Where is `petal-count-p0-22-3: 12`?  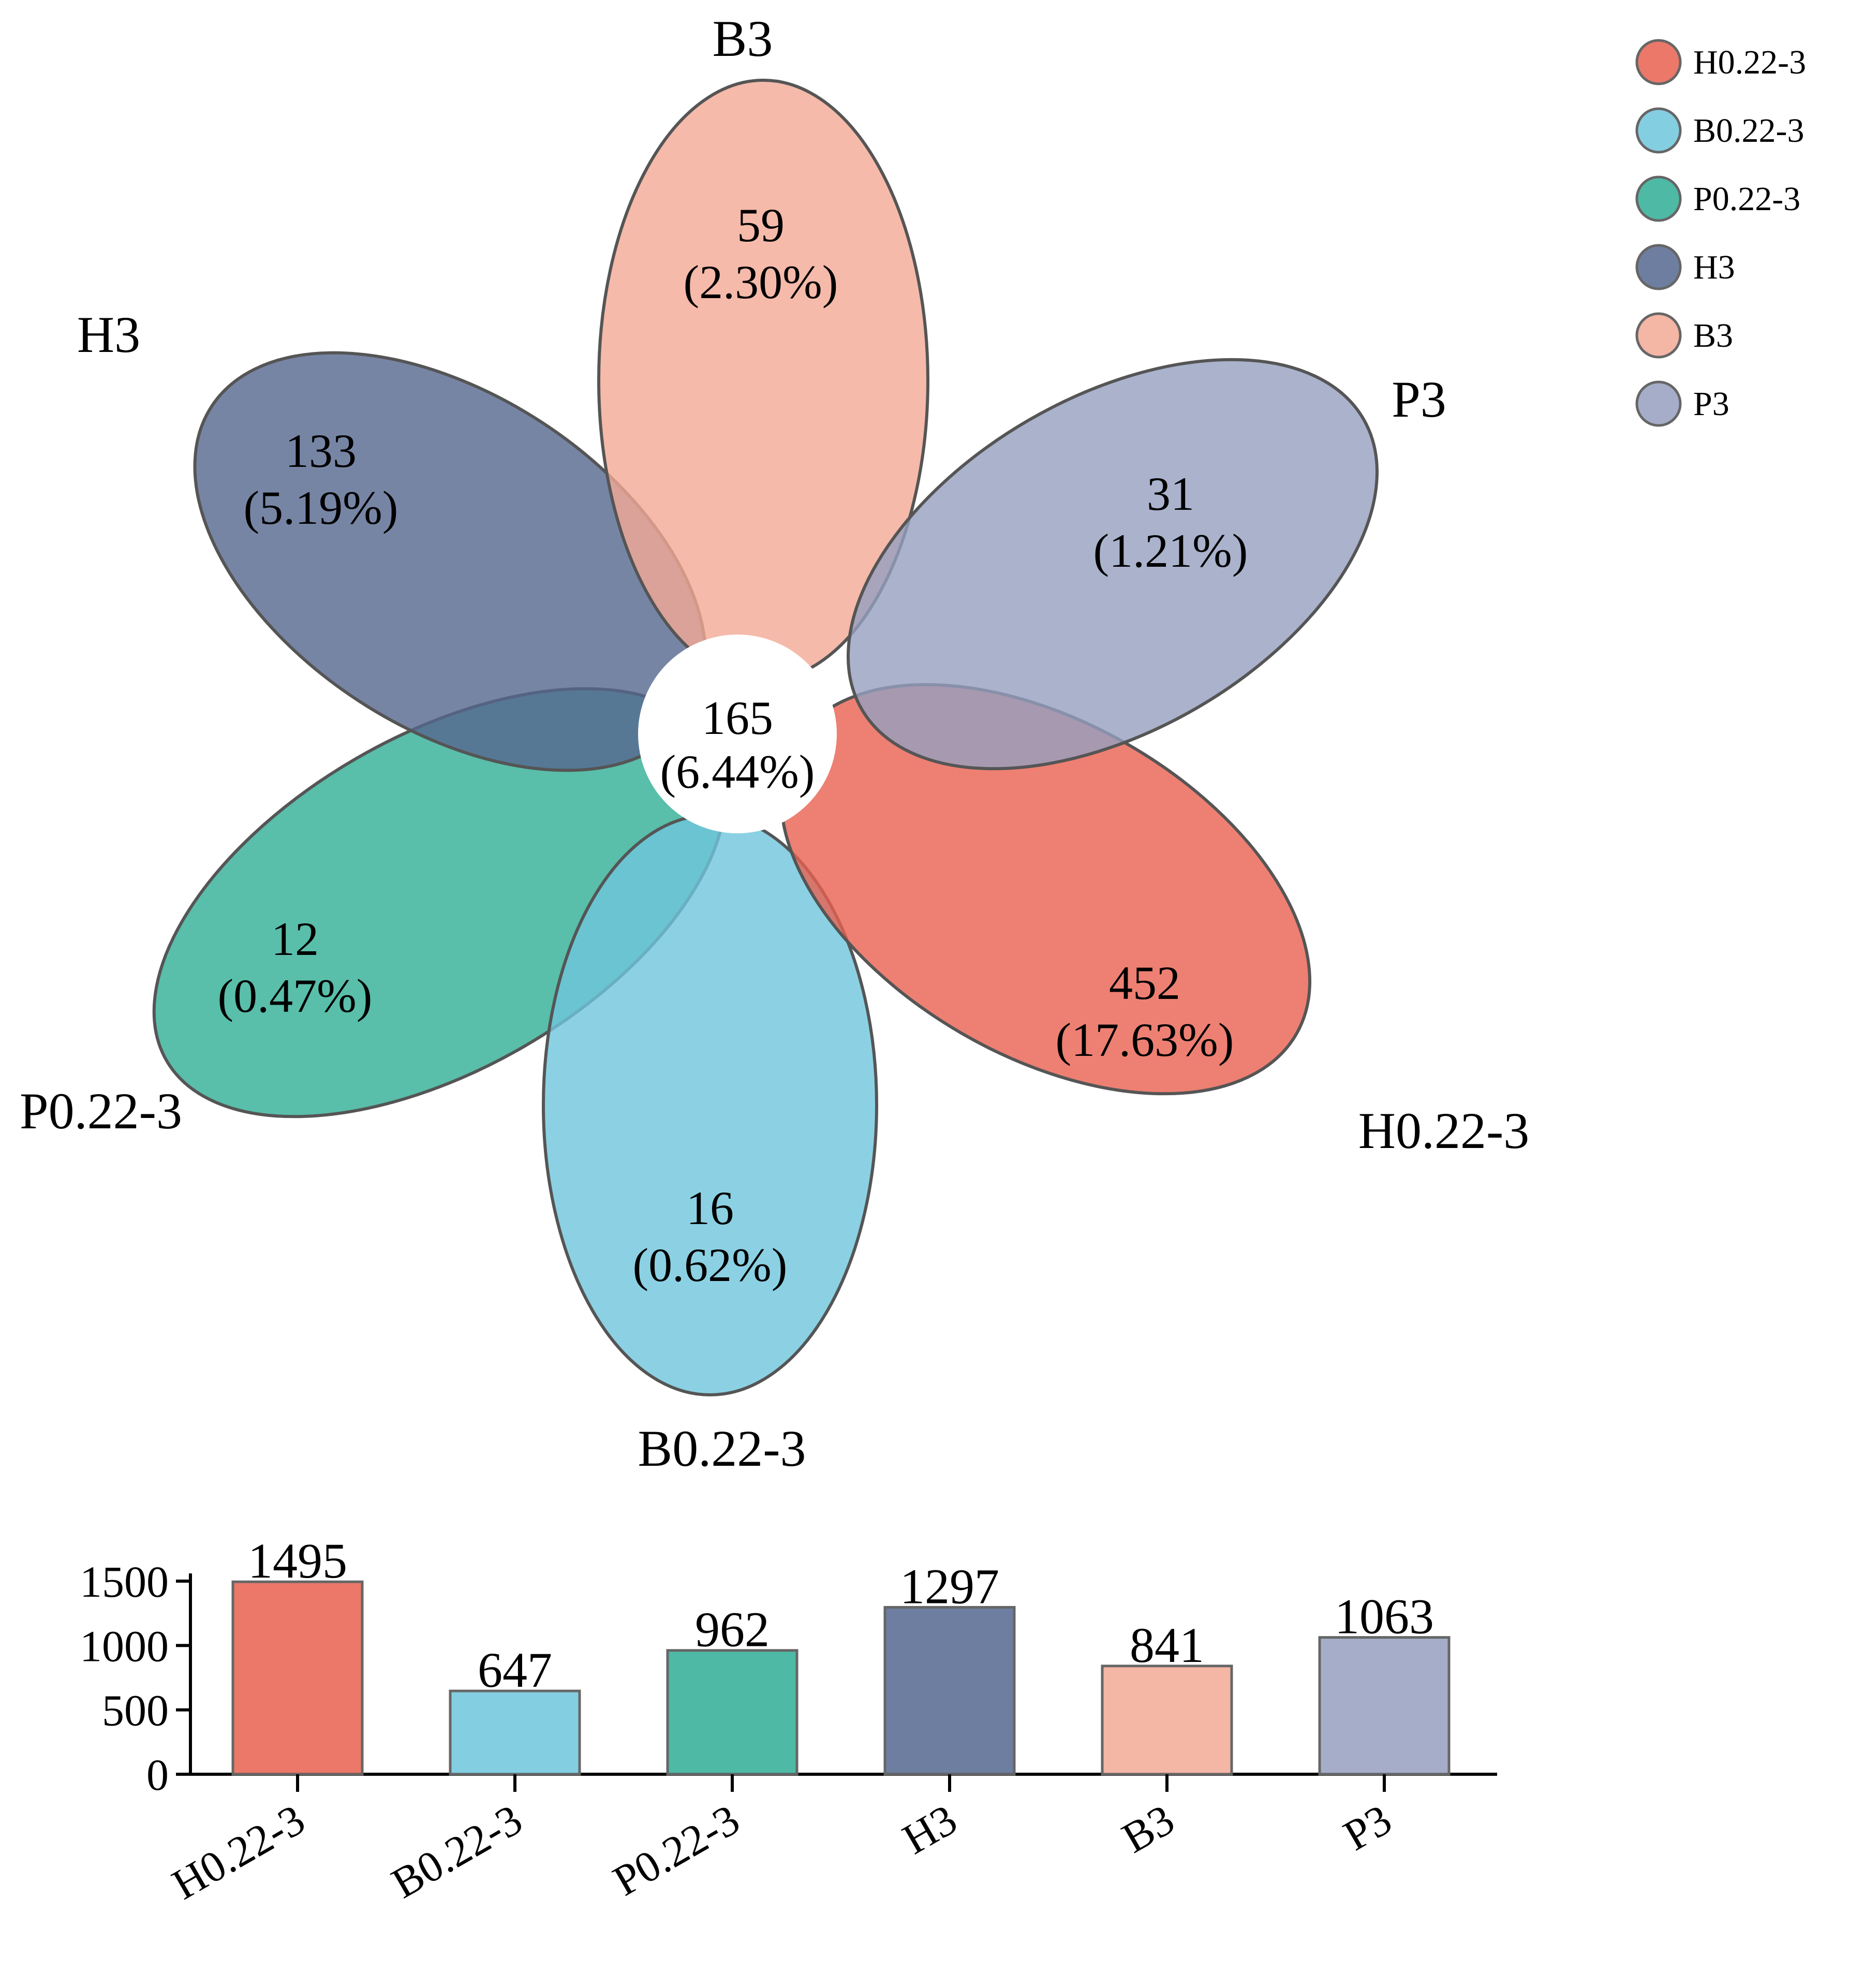 petal-count-p0-22-3: 12 is located at coordinates (295, 938).